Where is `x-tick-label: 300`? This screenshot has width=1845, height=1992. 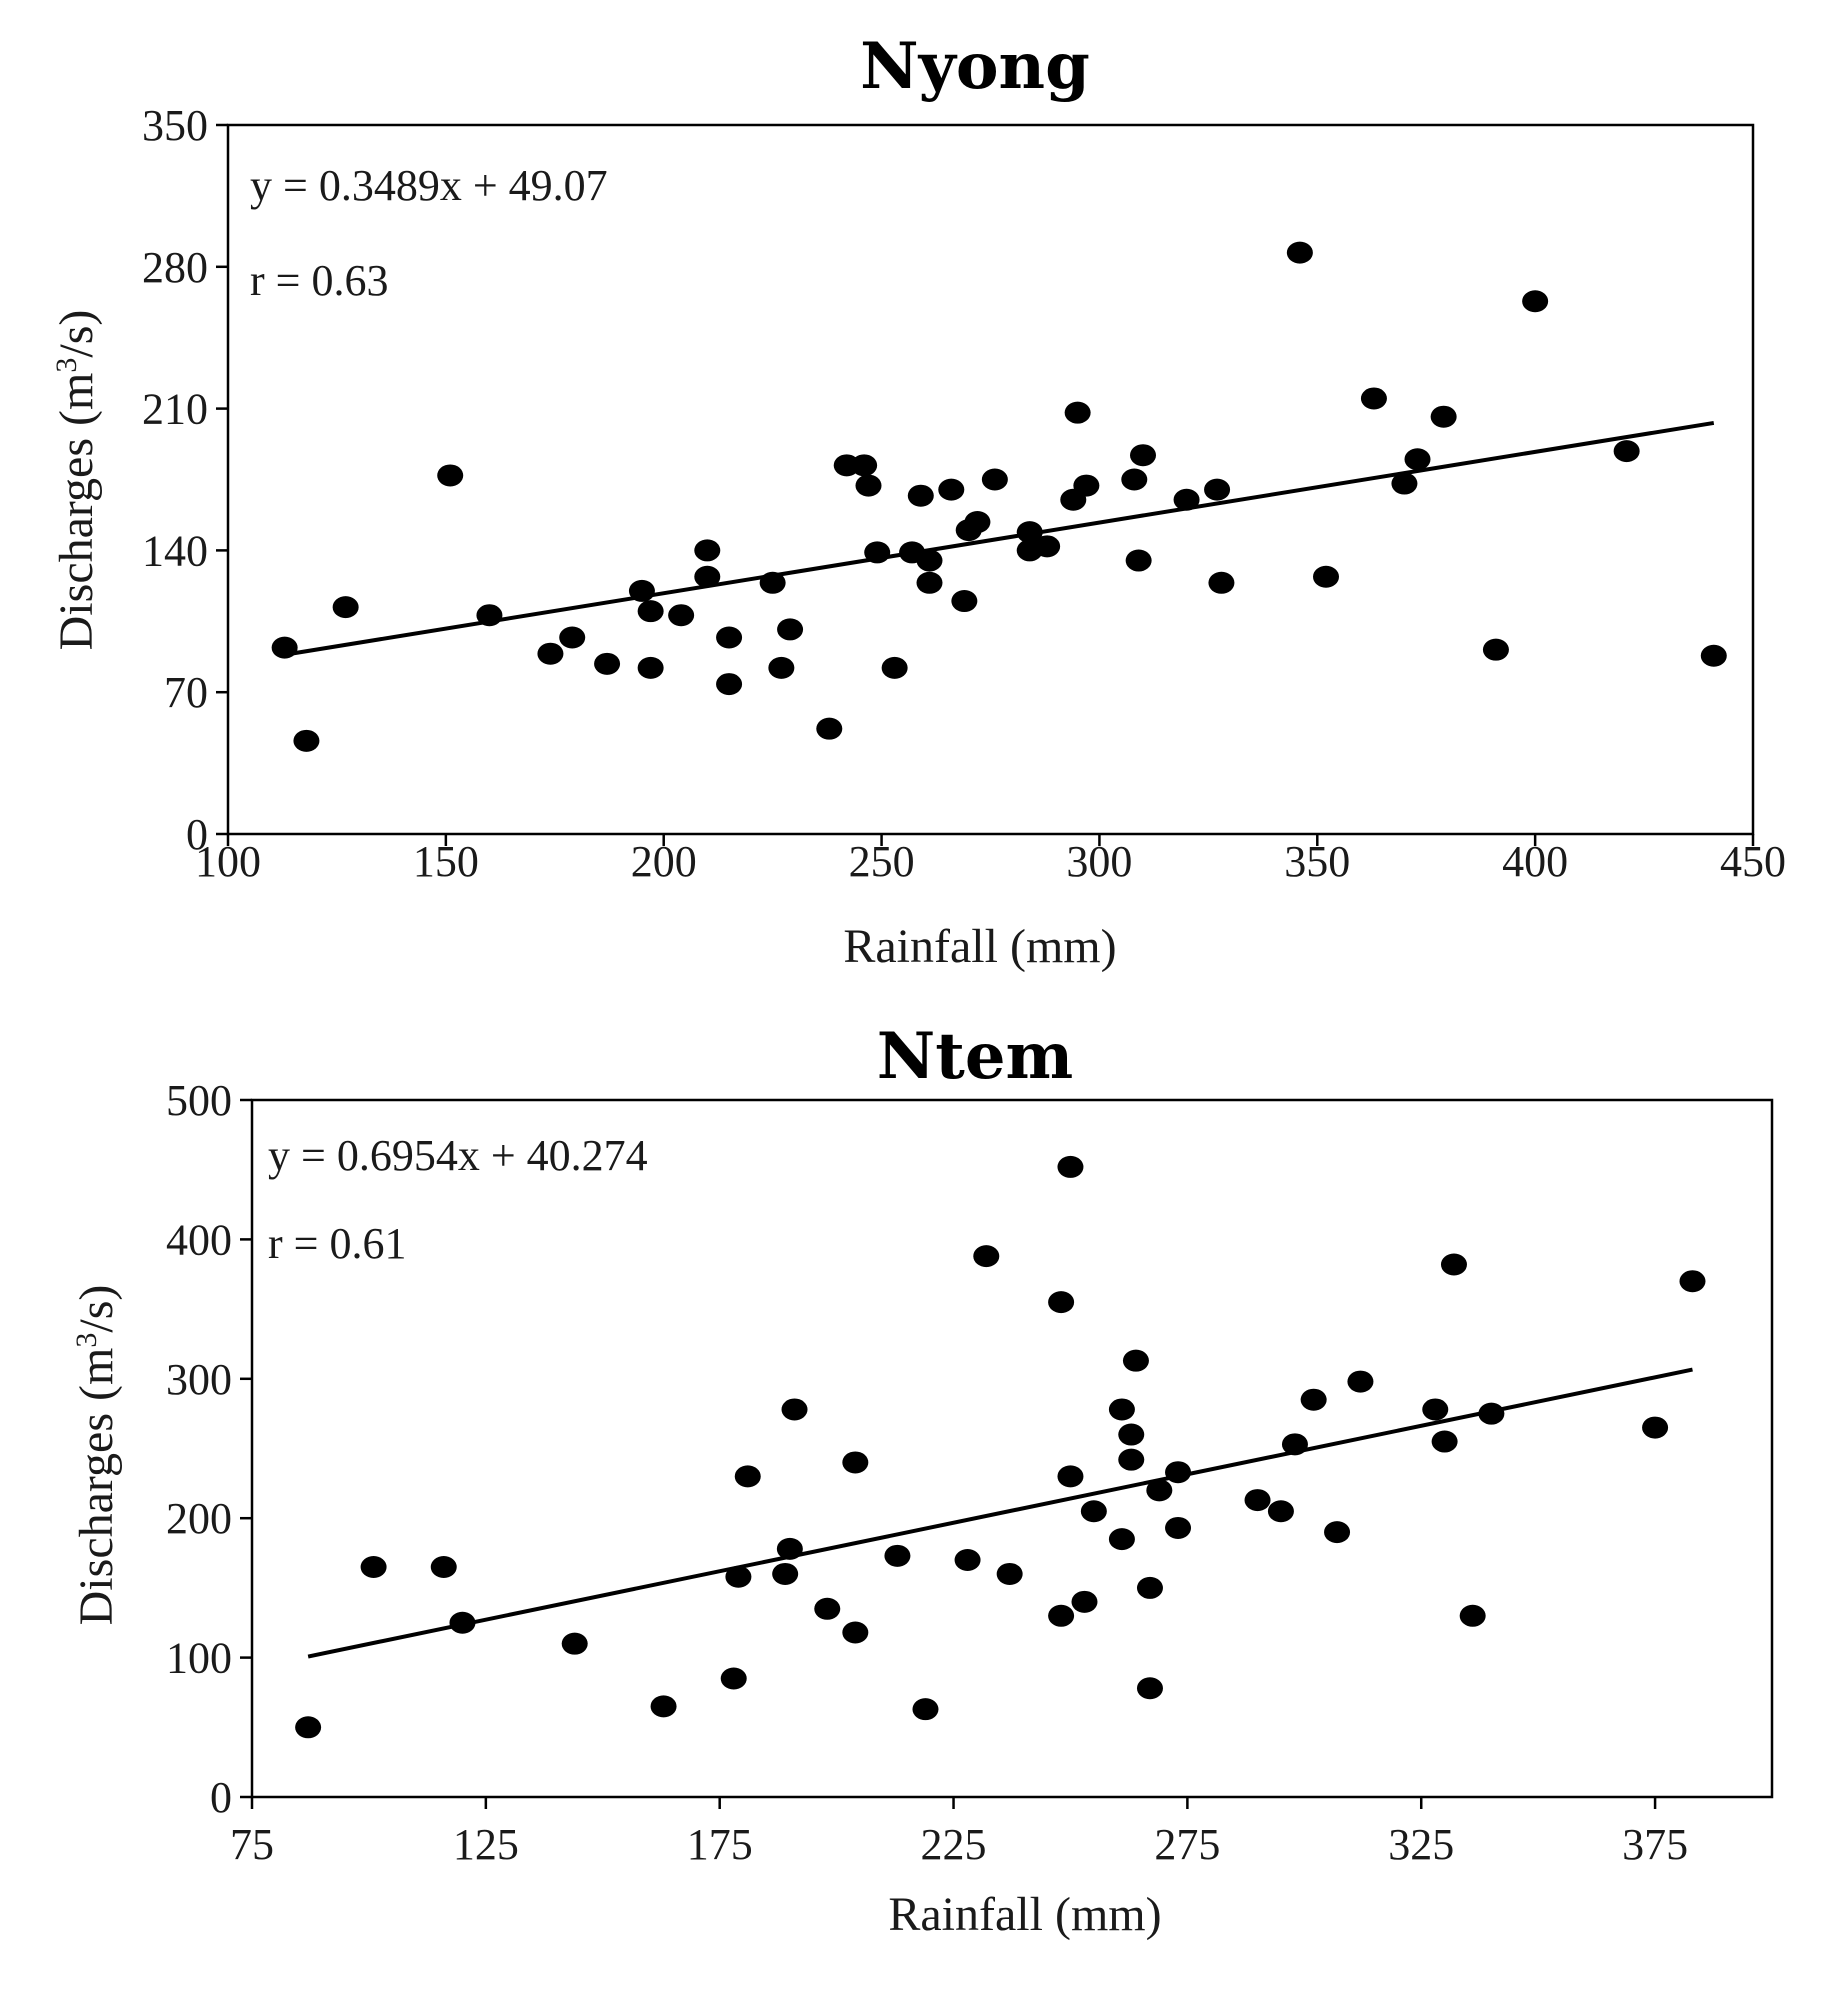 x-tick-label: 300 is located at coordinates (1099, 861).